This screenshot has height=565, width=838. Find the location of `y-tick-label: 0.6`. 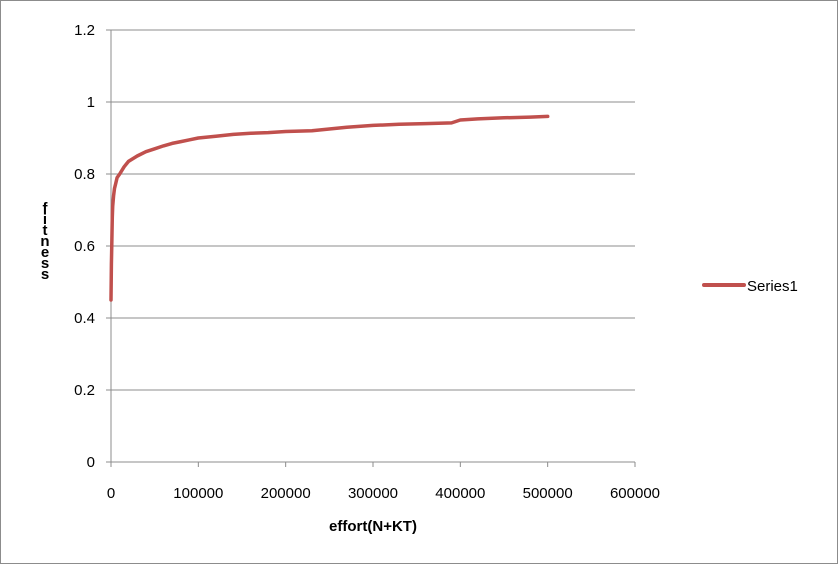

y-tick-label: 0.6 is located at coordinates (84, 246).